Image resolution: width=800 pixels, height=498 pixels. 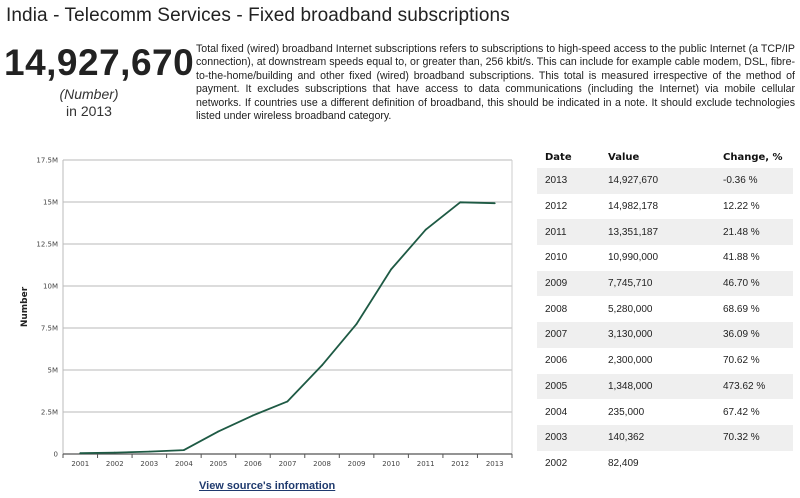 What do you see at coordinates (657, 232) in the screenshot?
I see `cell-value: 13,351,187` at bounding box center [657, 232].